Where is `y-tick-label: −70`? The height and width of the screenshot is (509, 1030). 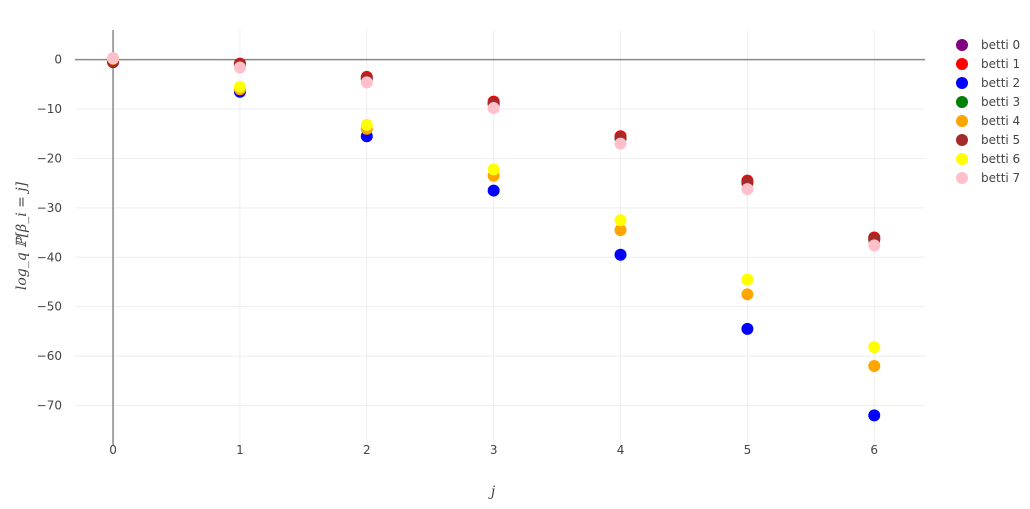 y-tick-label: −70 is located at coordinates (49, 405).